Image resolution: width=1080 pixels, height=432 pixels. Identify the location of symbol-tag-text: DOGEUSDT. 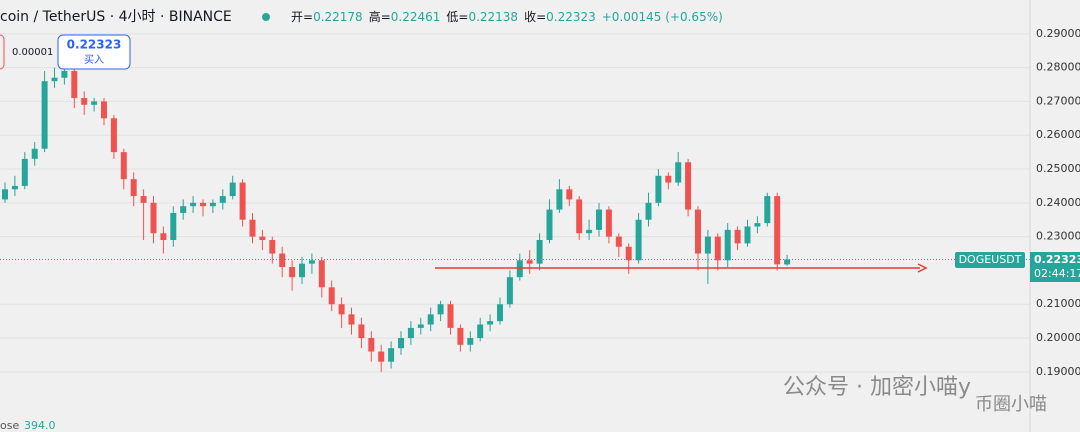
(990, 259).